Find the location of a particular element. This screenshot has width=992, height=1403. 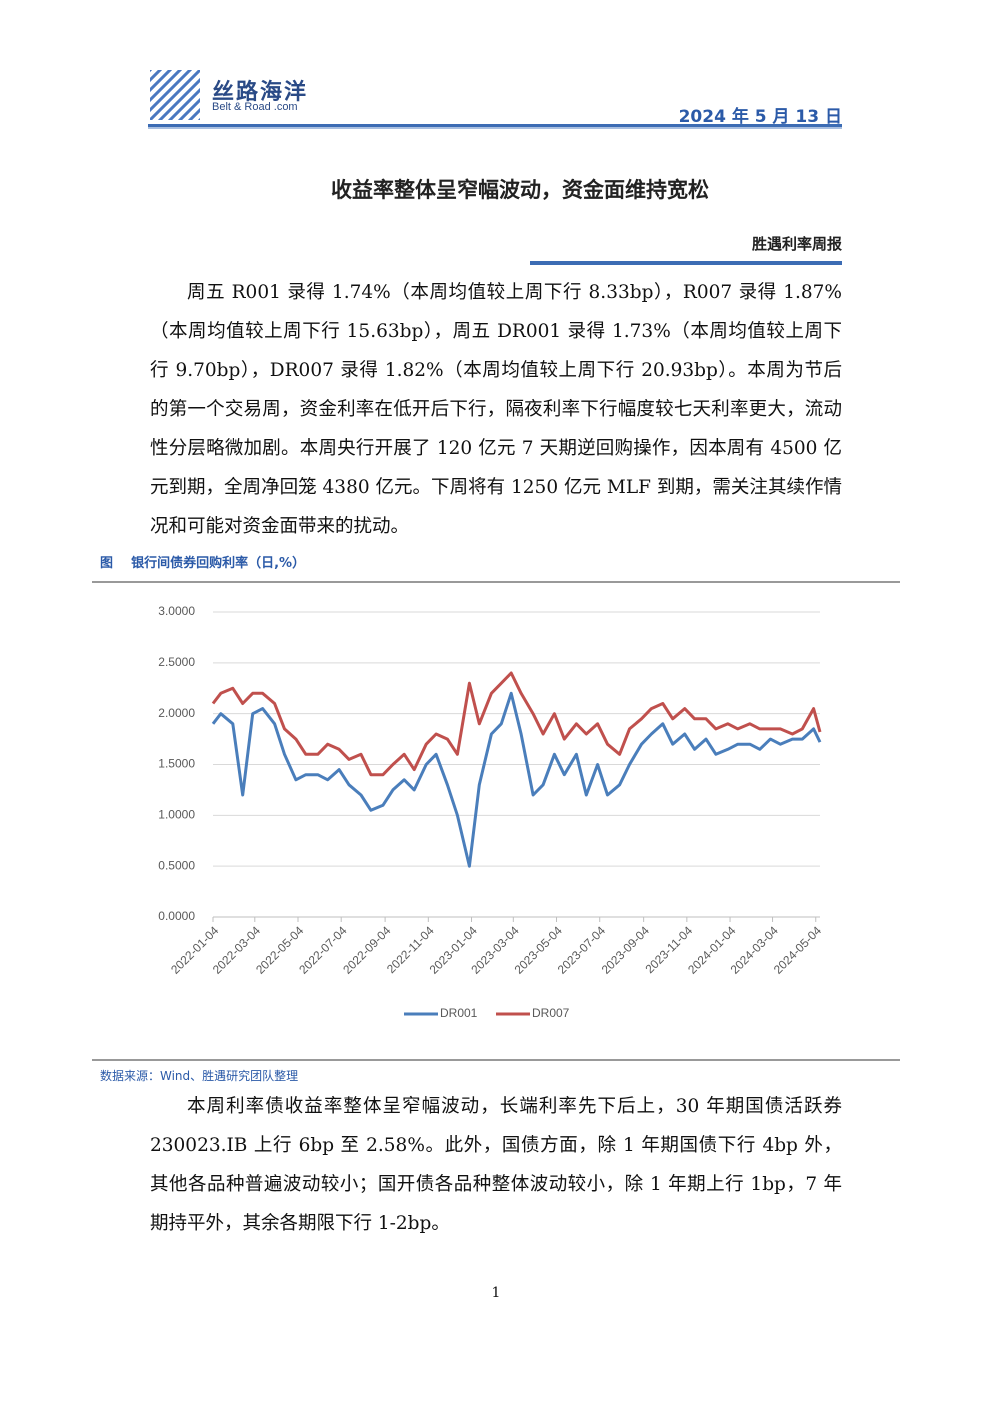

y-tick-label: 0.5000 is located at coordinates (176, 865).